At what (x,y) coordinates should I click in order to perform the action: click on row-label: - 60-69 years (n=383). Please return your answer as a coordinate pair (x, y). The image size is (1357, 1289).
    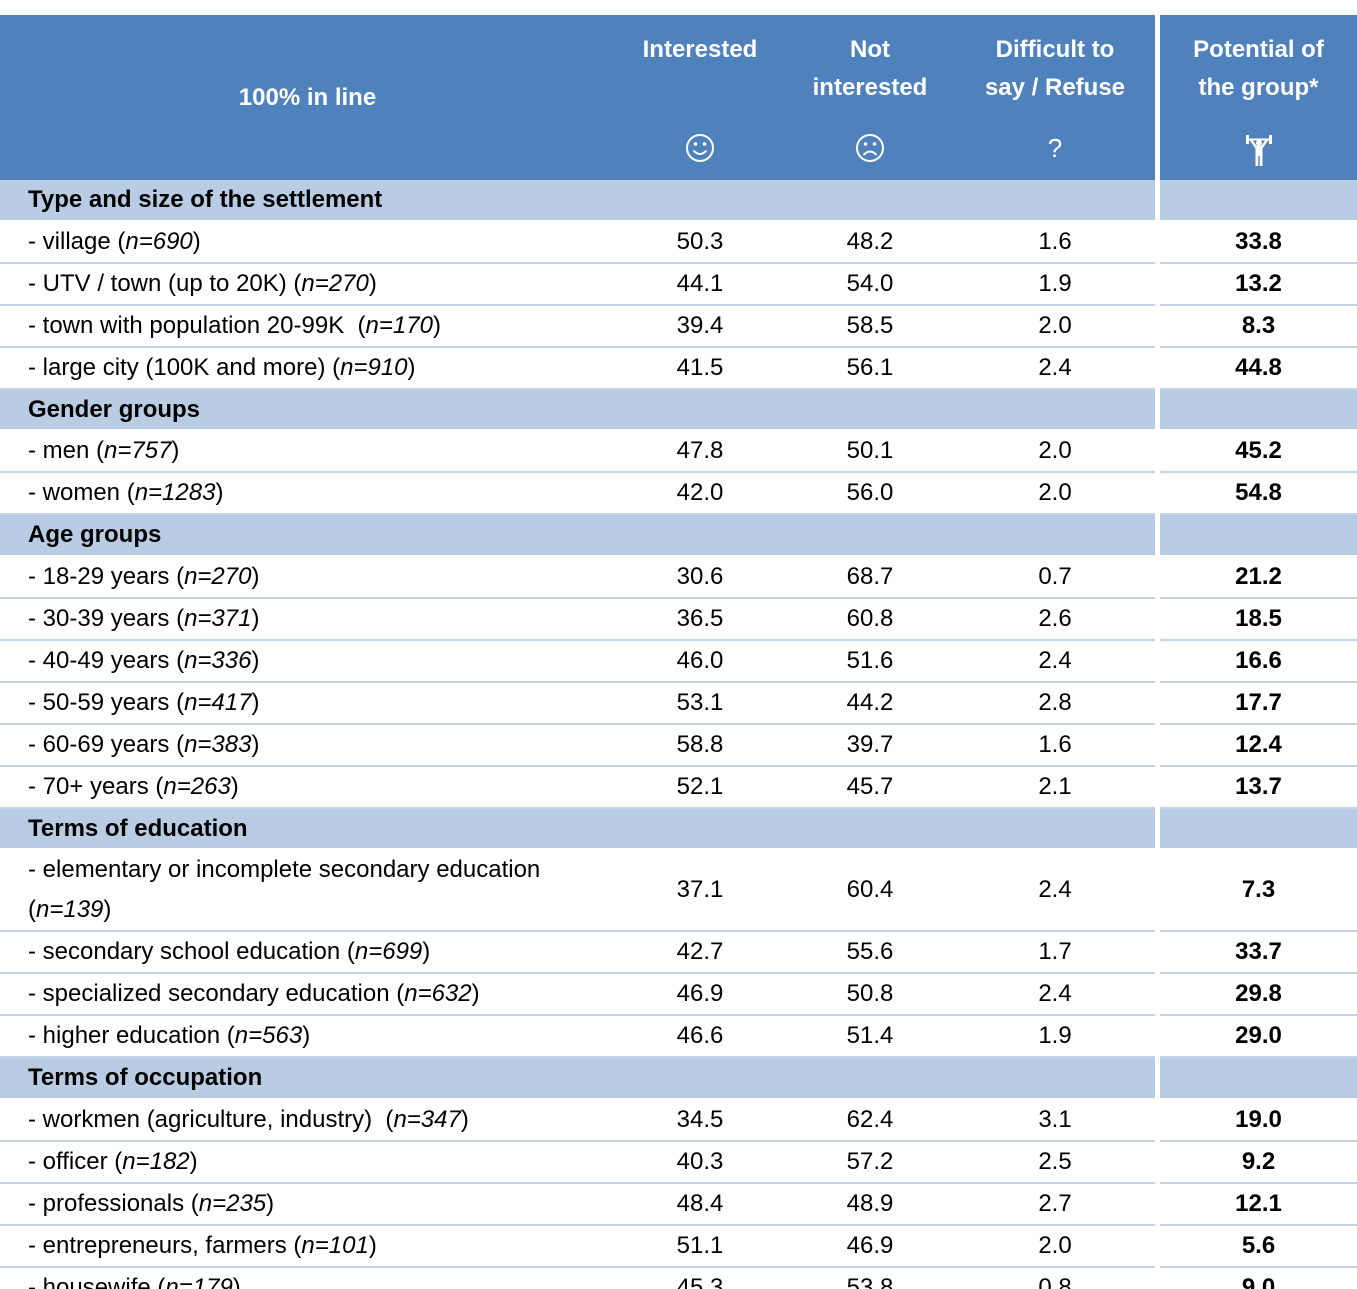
    Looking at the image, I should click on (307, 746).